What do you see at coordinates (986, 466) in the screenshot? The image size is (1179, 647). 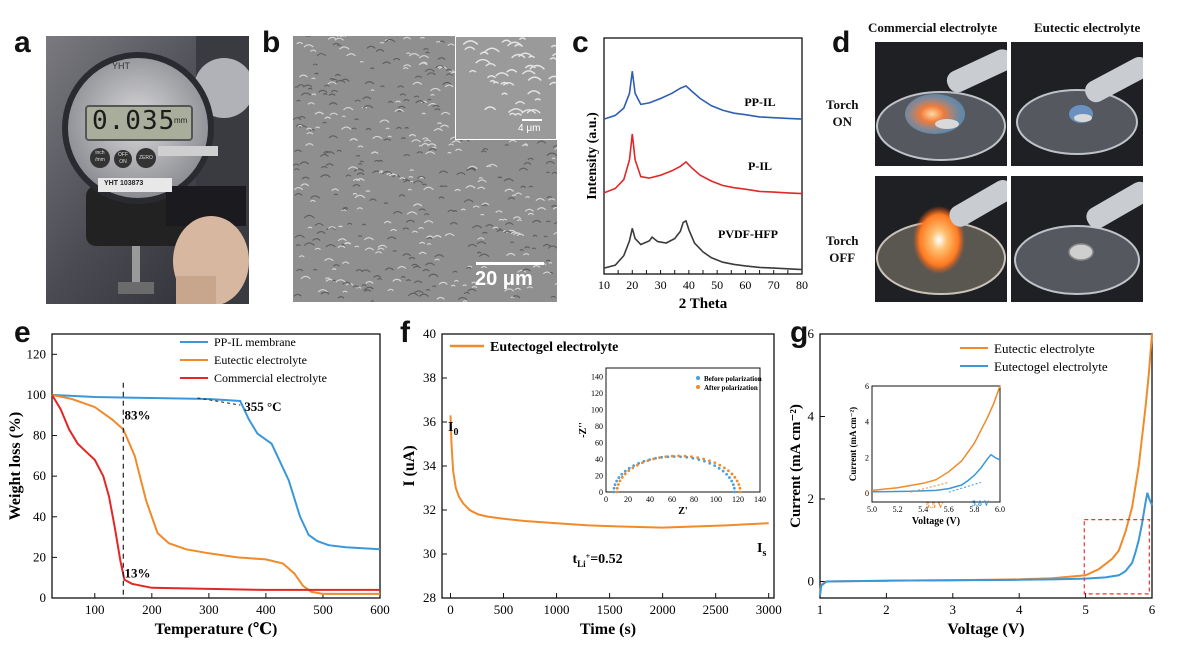 I see `plot-frame` at bounding box center [986, 466].